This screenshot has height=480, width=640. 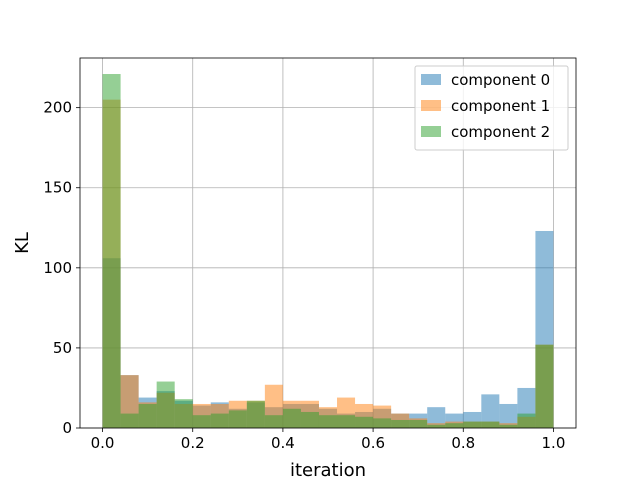 What do you see at coordinates (500, 80) in the screenshot?
I see `legend-label: component 0` at bounding box center [500, 80].